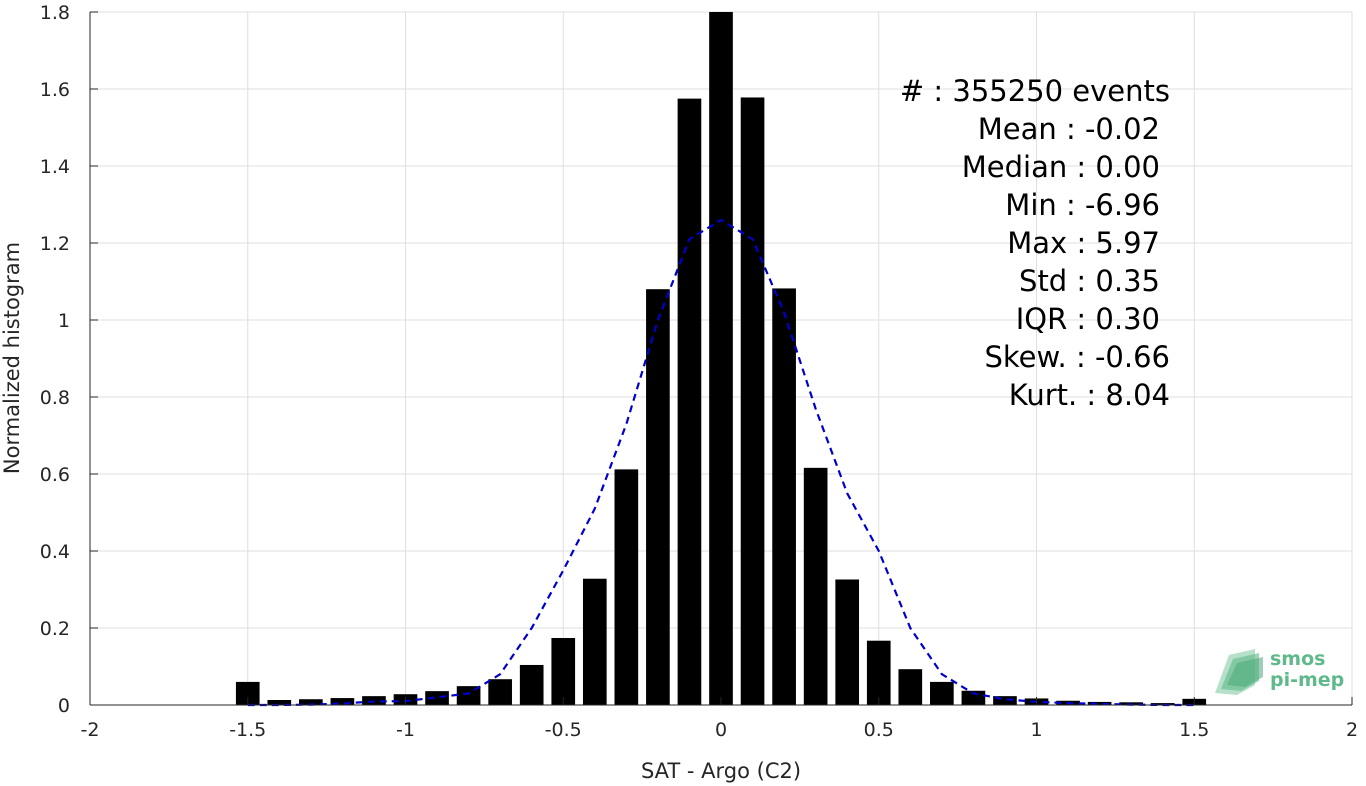  Describe the element at coordinates (1082, 205) in the screenshot. I see `stat-line-3: Min : -6.96` at that location.